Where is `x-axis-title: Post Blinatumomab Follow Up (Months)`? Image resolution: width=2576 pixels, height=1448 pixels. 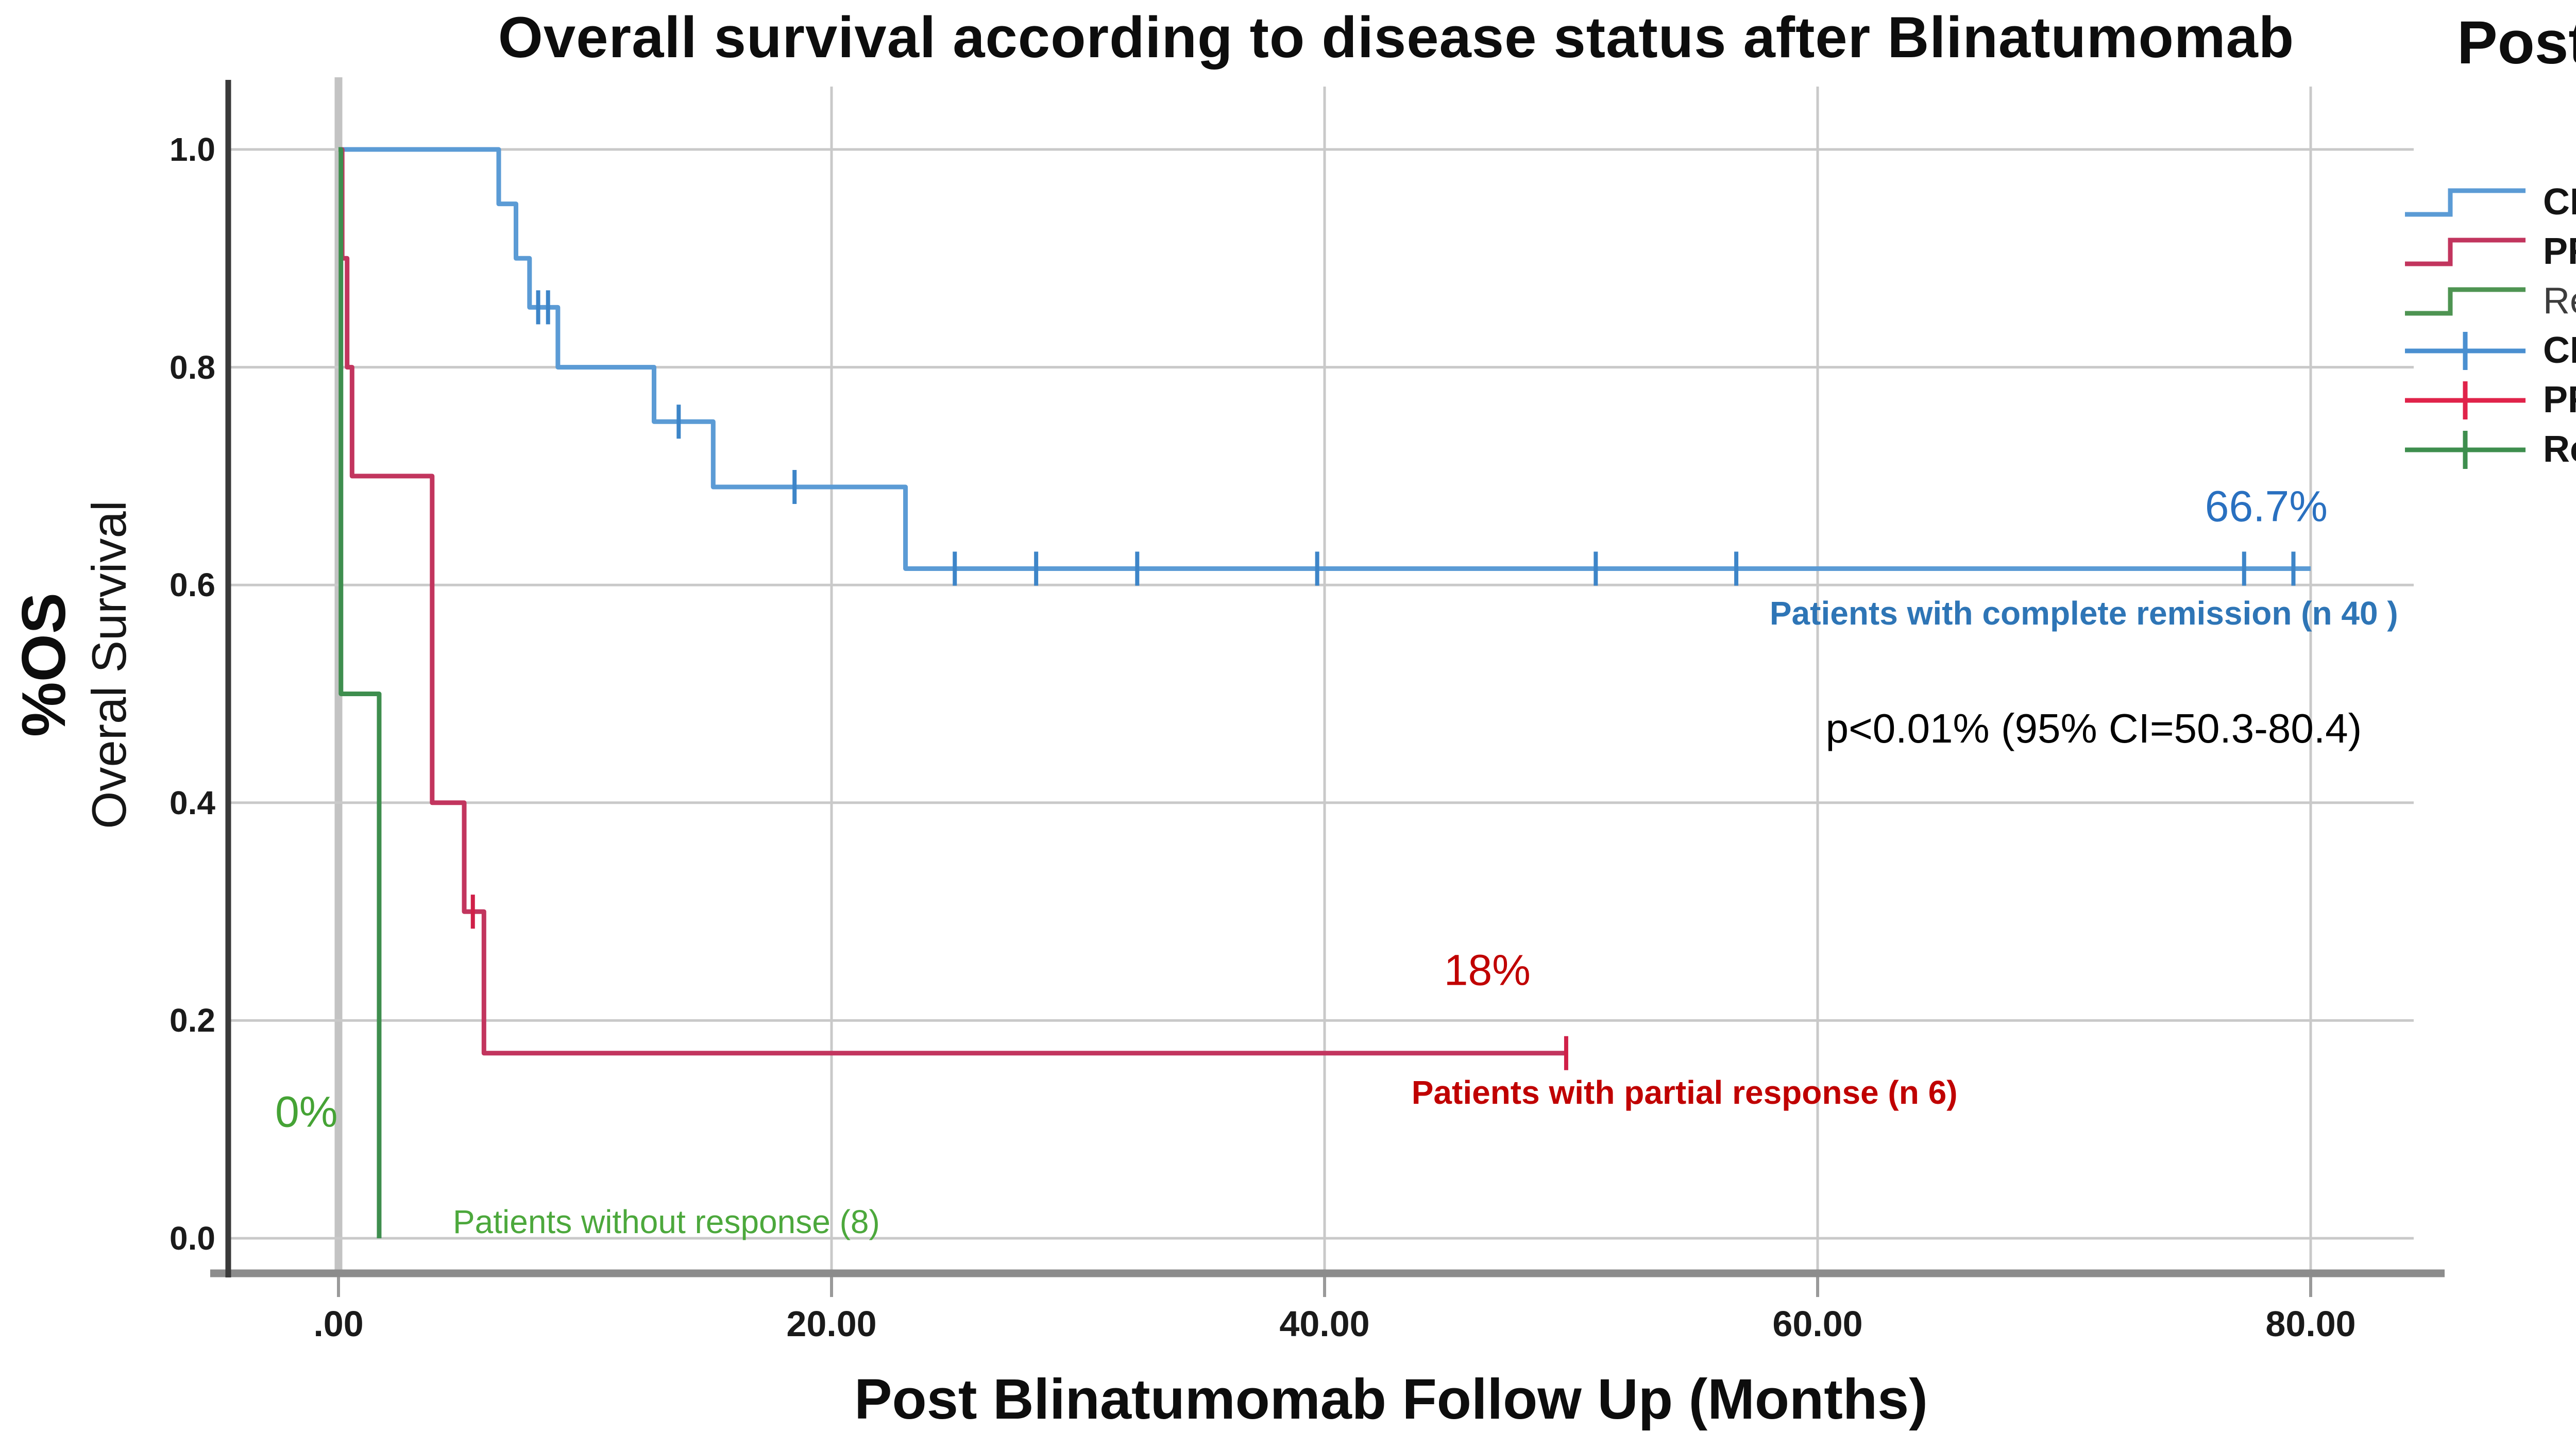 x-axis-title: Post Blinatumomab Follow Up (Months) is located at coordinates (1391, 1399).